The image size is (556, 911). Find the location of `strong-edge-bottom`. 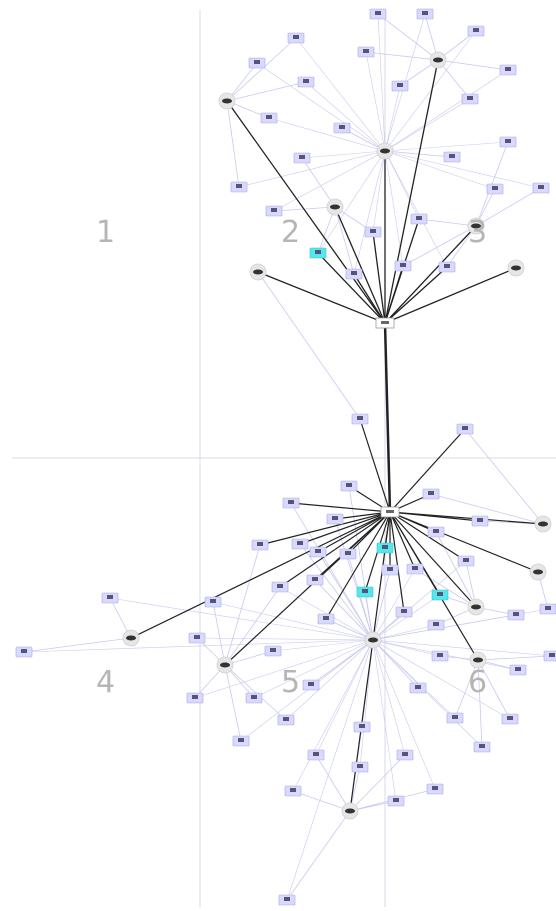

strong-edge-bottom is located at coordinates (375, 465).